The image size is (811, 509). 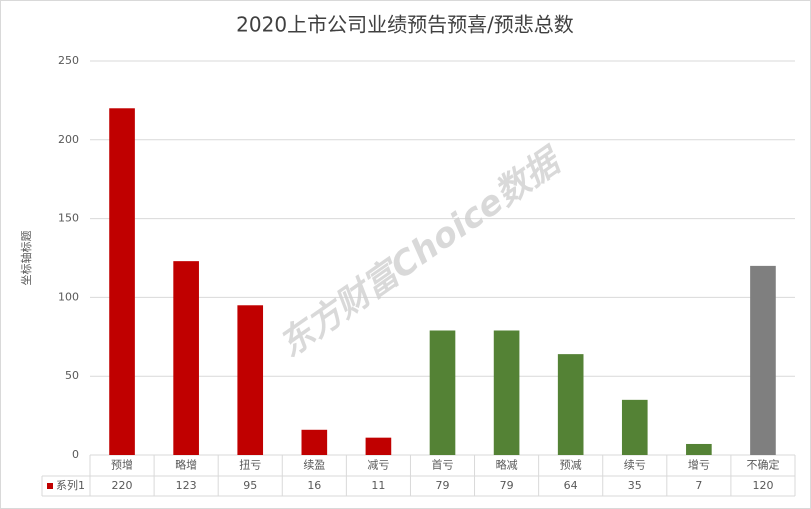 What do you see at coordinates (68, 139) in the screenshot?
I see `y-tick-label: 200` at bounding box center [68, 139].